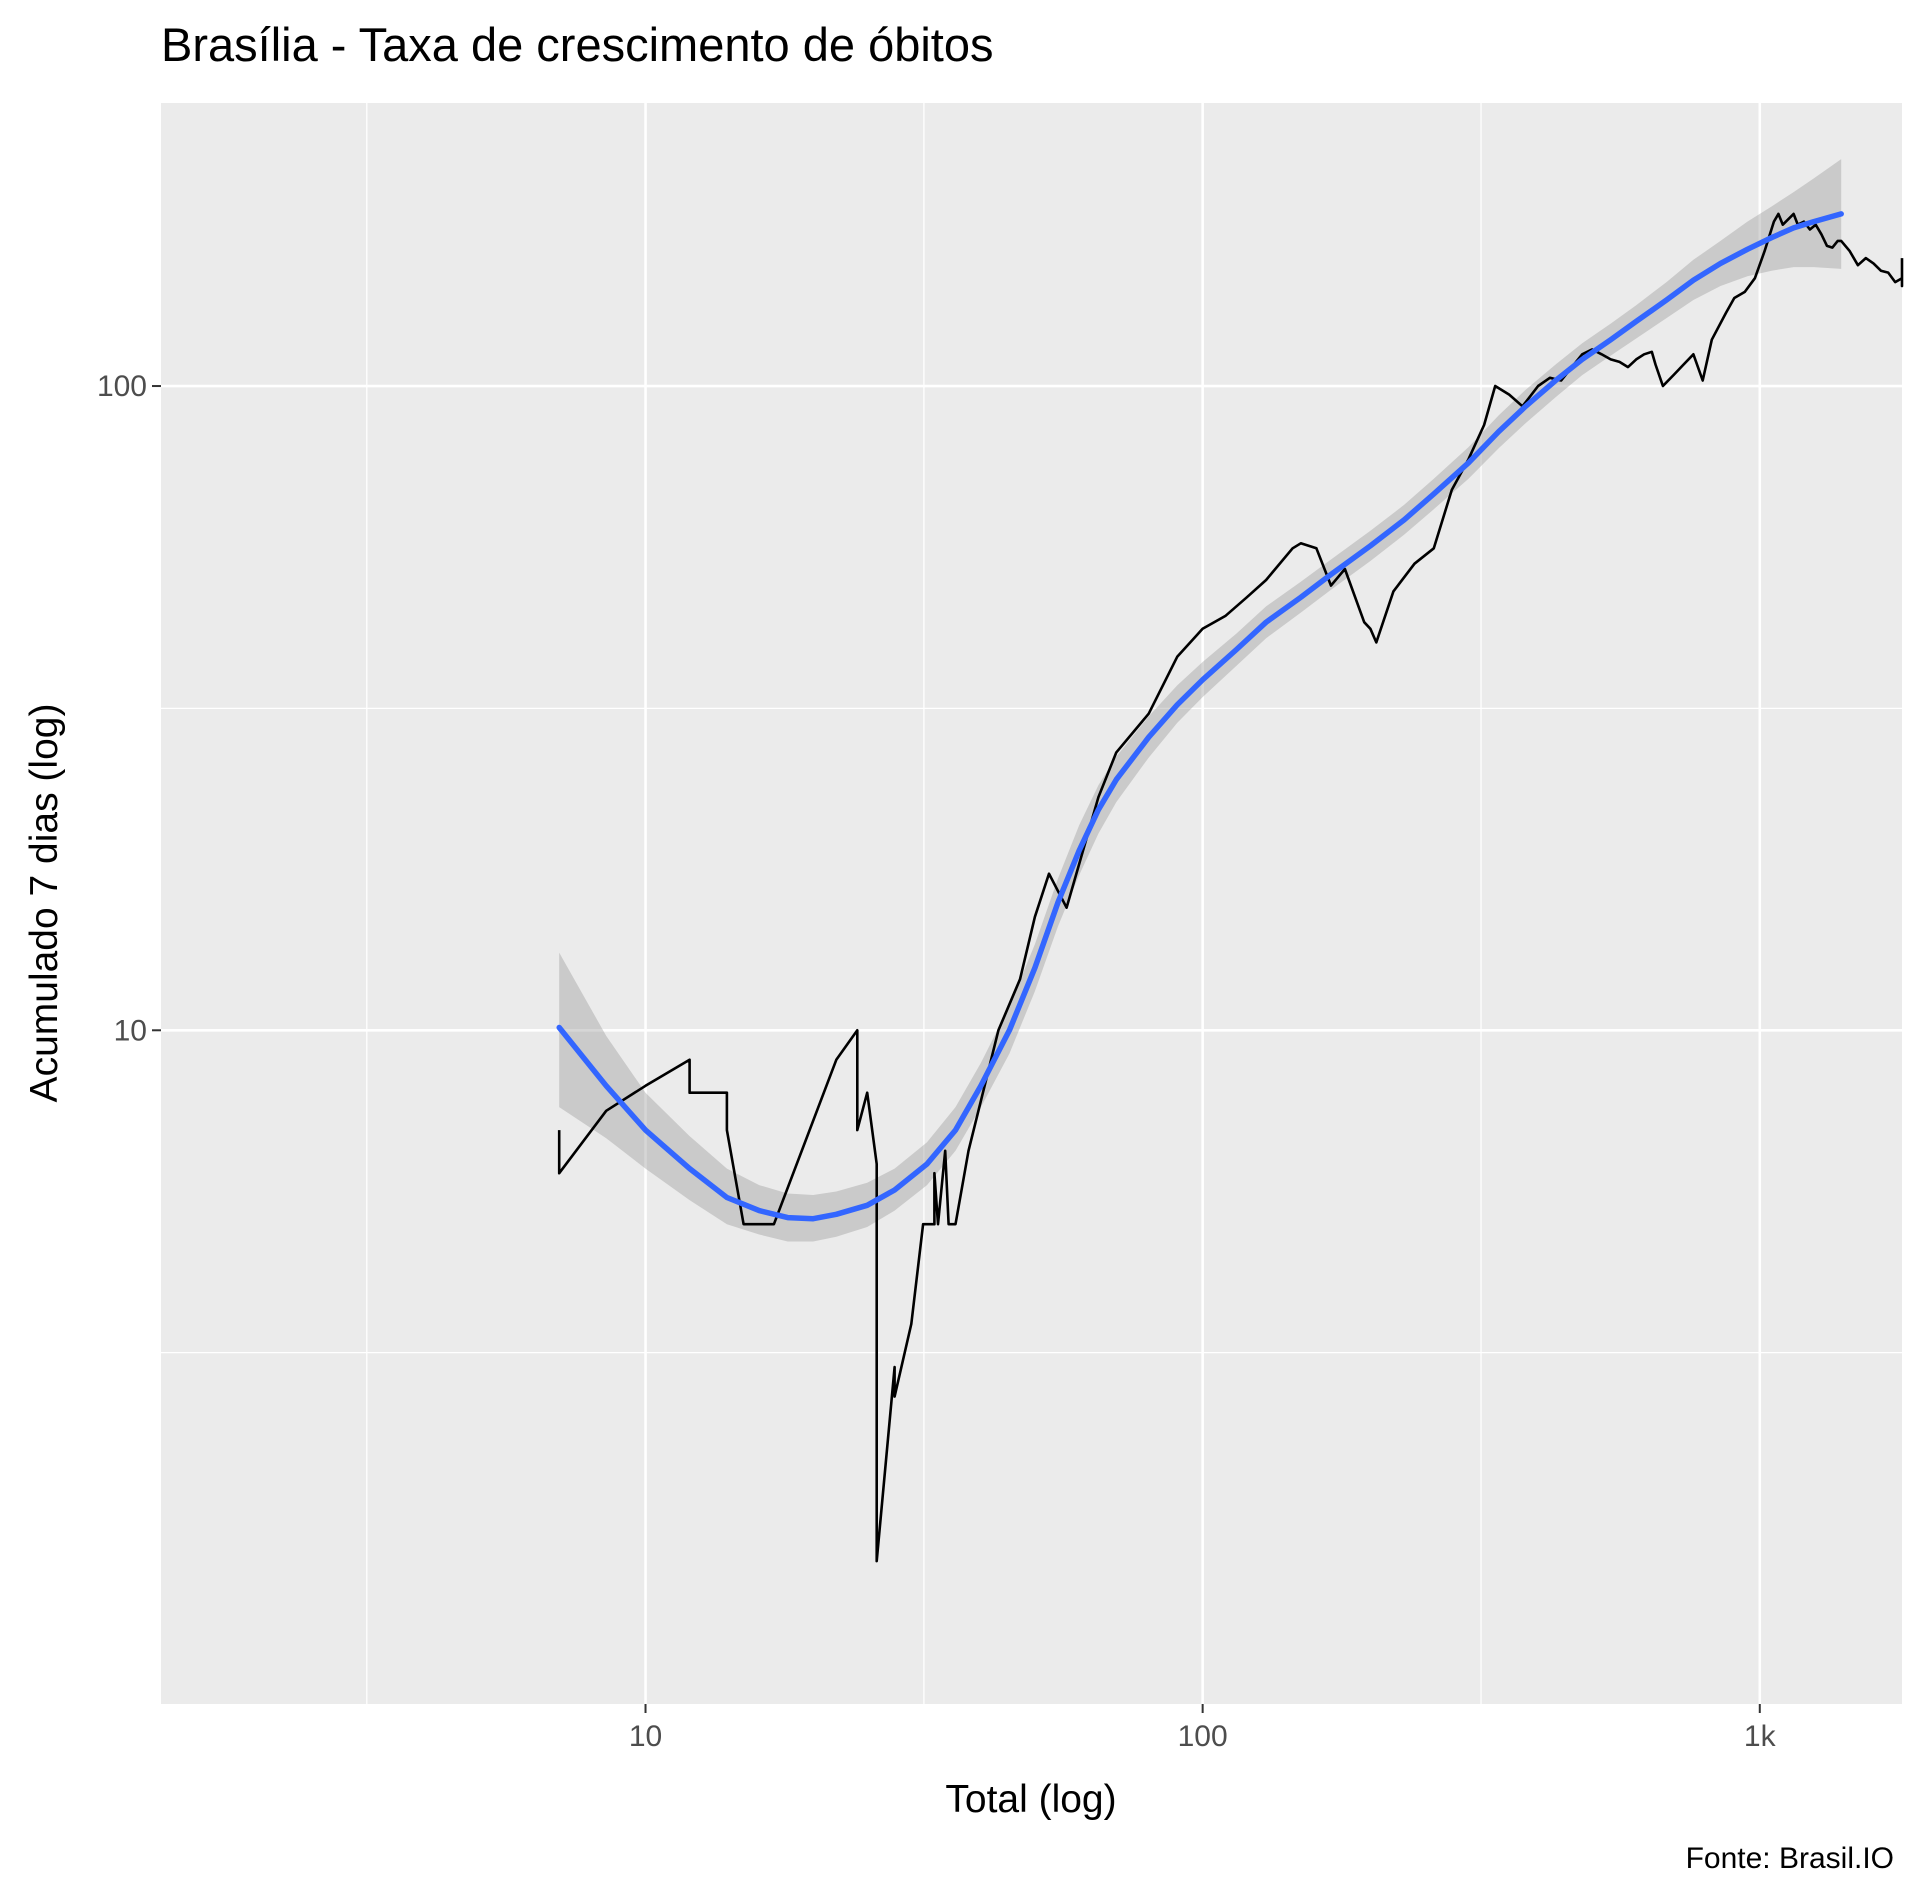  I want to click on y-tick-label: 100, so click(122, 386).